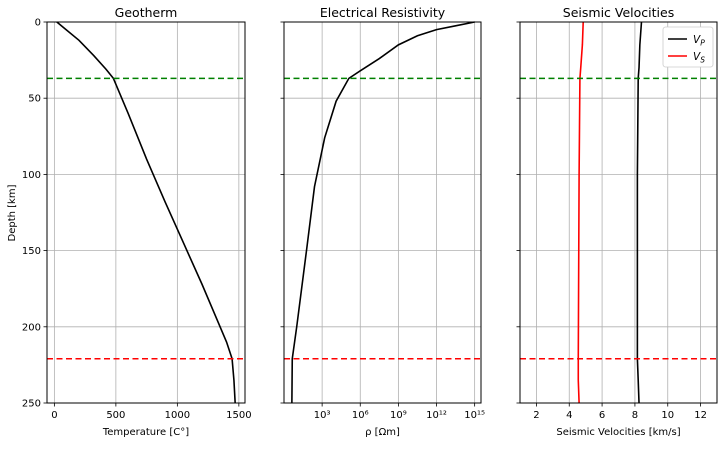 The height and width of the screenshot is (449, 723). I want to click on legend-box, so click(688, 47).